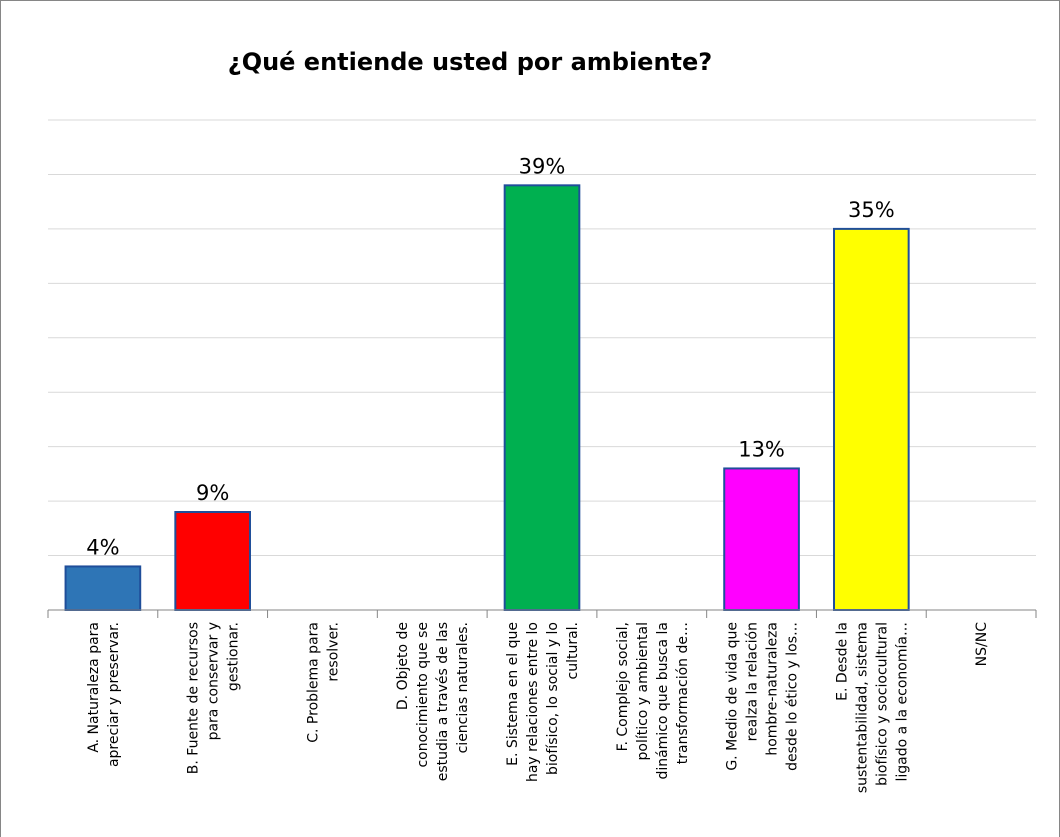 This screenshot has height=837, width=1060. Describe the element at coordinates (443, 701) in the screenshot. I see `x-tick-label-line: estudia a través de las` at that location.